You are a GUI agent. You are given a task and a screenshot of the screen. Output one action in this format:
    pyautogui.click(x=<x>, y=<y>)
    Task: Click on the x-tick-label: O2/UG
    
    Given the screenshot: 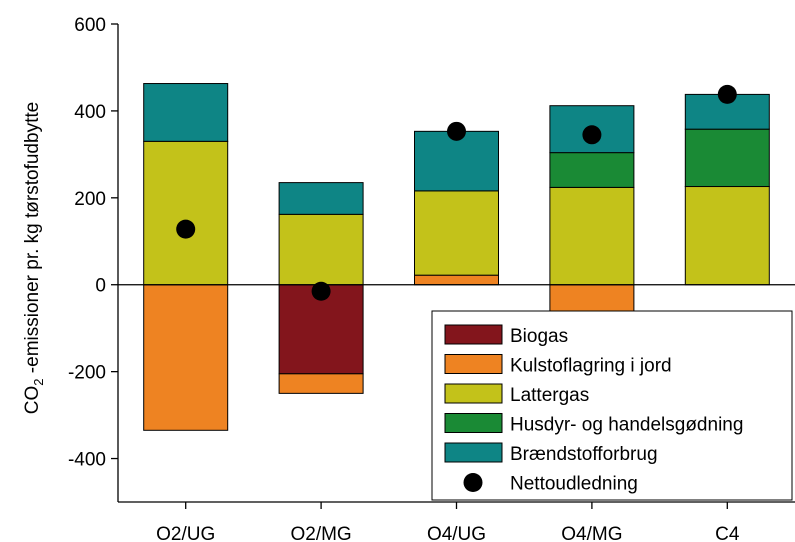 What is the action you would take?
    pyautogui.click(x=185, y=533)
    